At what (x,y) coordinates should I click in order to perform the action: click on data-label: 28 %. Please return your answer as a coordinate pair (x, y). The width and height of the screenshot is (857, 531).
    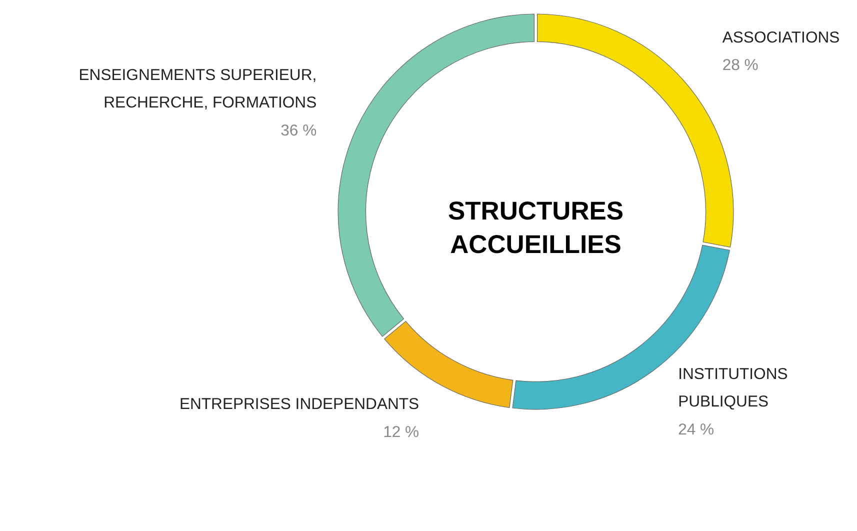
    Looking at the image, I should click on (740, 65).